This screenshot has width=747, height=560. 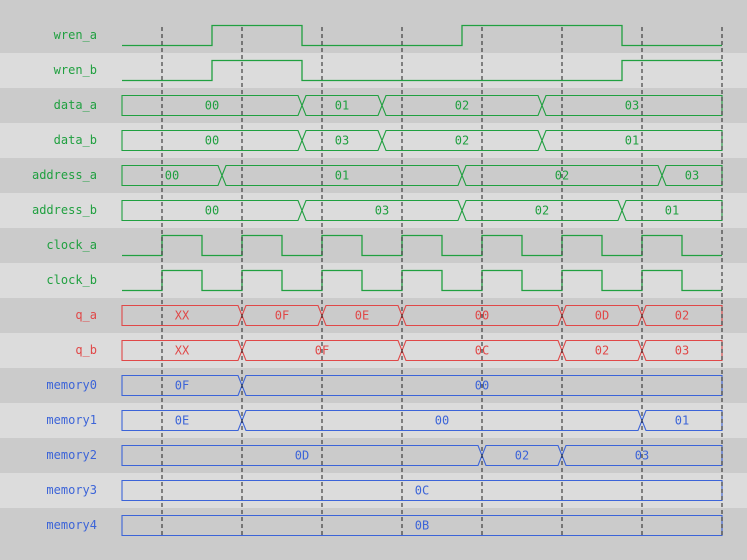 What do you see at coordinates (373, 350) in the screenshot?
I see `signal-row-q_b: q_b` at bounding box center [373, 350].